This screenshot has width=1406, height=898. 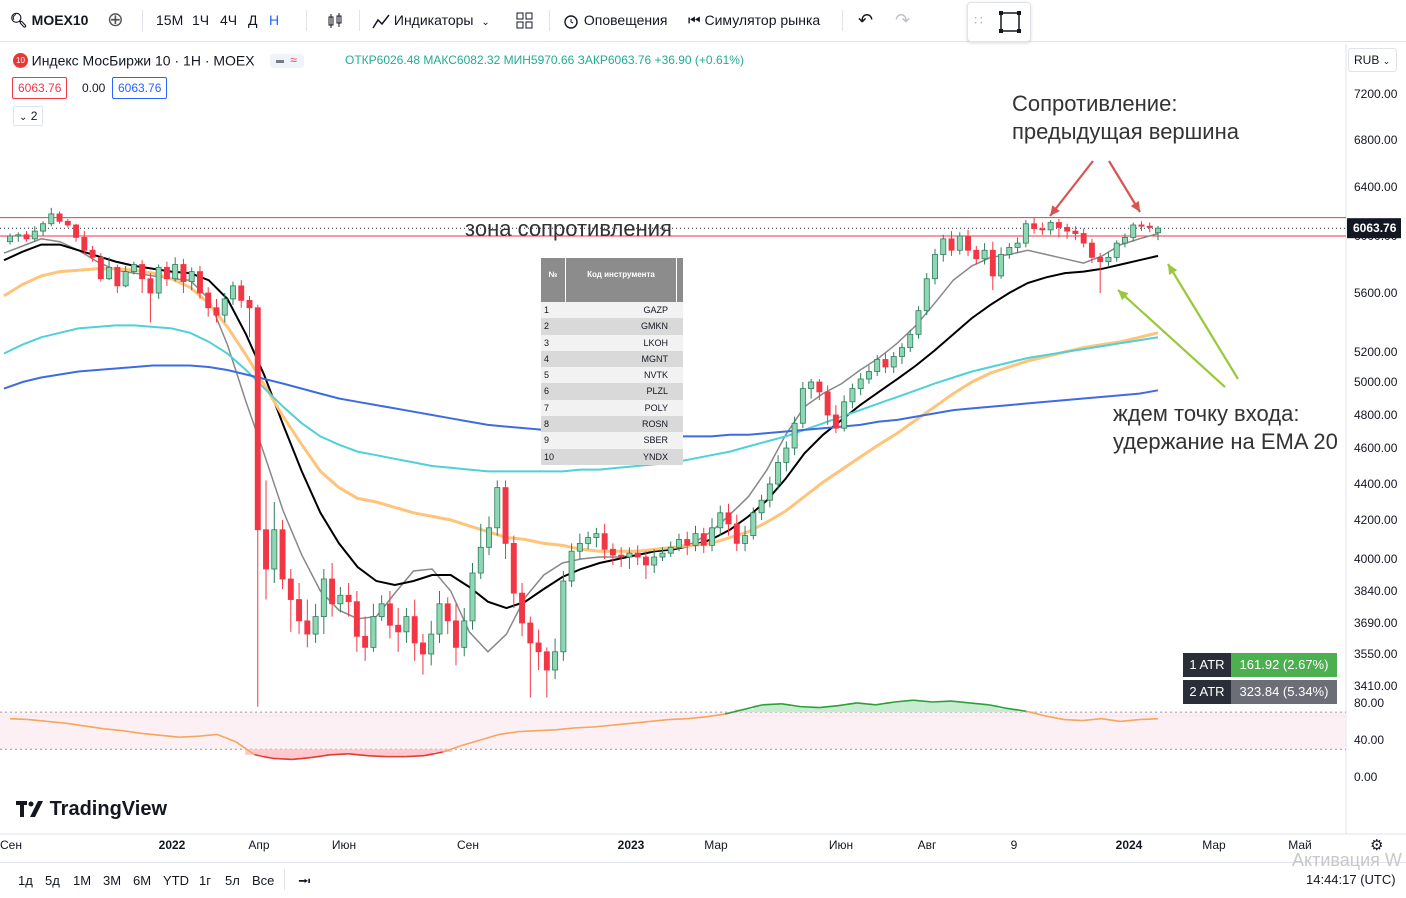 I want to click on drag-handle-icon: ∷, so click(x=978, y=20).